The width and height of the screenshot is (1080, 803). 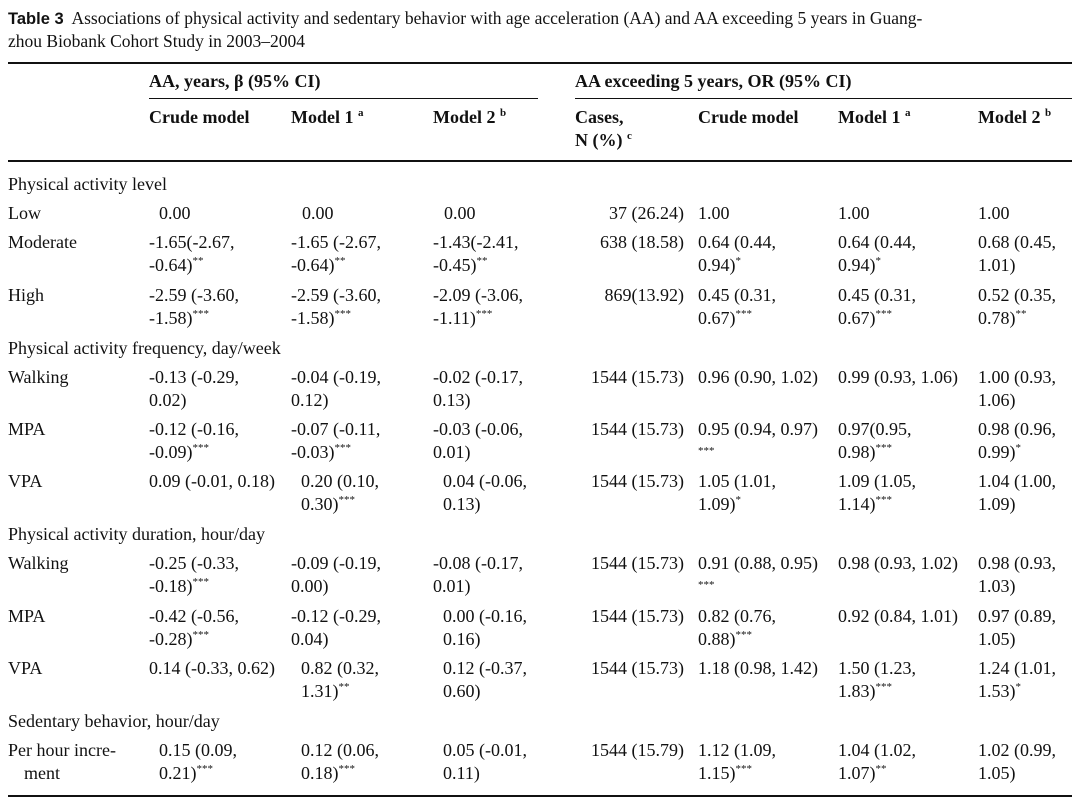 I want to click on cell-line: -1.11)***, so click(x=478, y=318).